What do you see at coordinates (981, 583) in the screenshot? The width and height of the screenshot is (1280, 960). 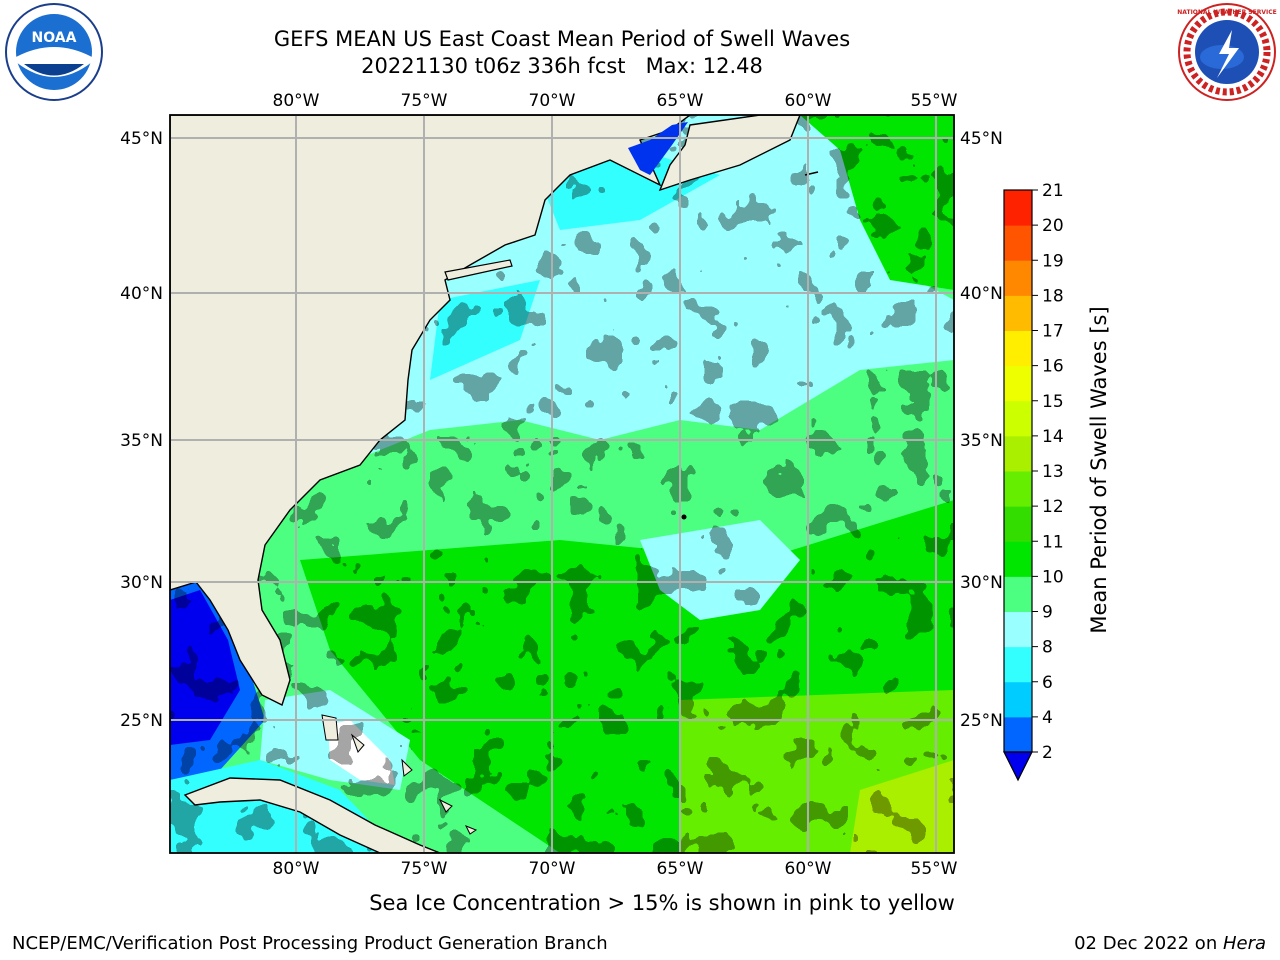 I see `lat-label-right: 30°N` at bounding box center [981, 583].